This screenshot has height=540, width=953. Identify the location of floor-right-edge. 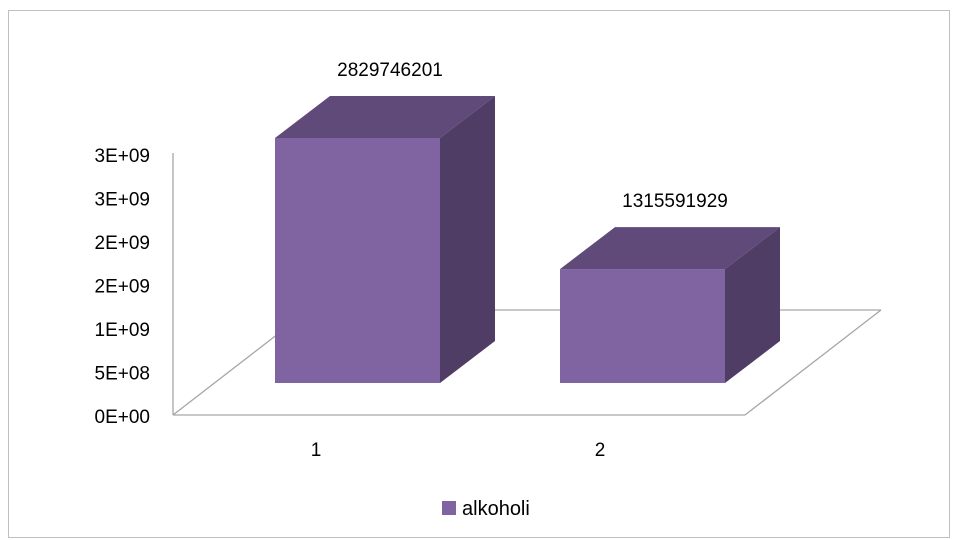
(813, 362).